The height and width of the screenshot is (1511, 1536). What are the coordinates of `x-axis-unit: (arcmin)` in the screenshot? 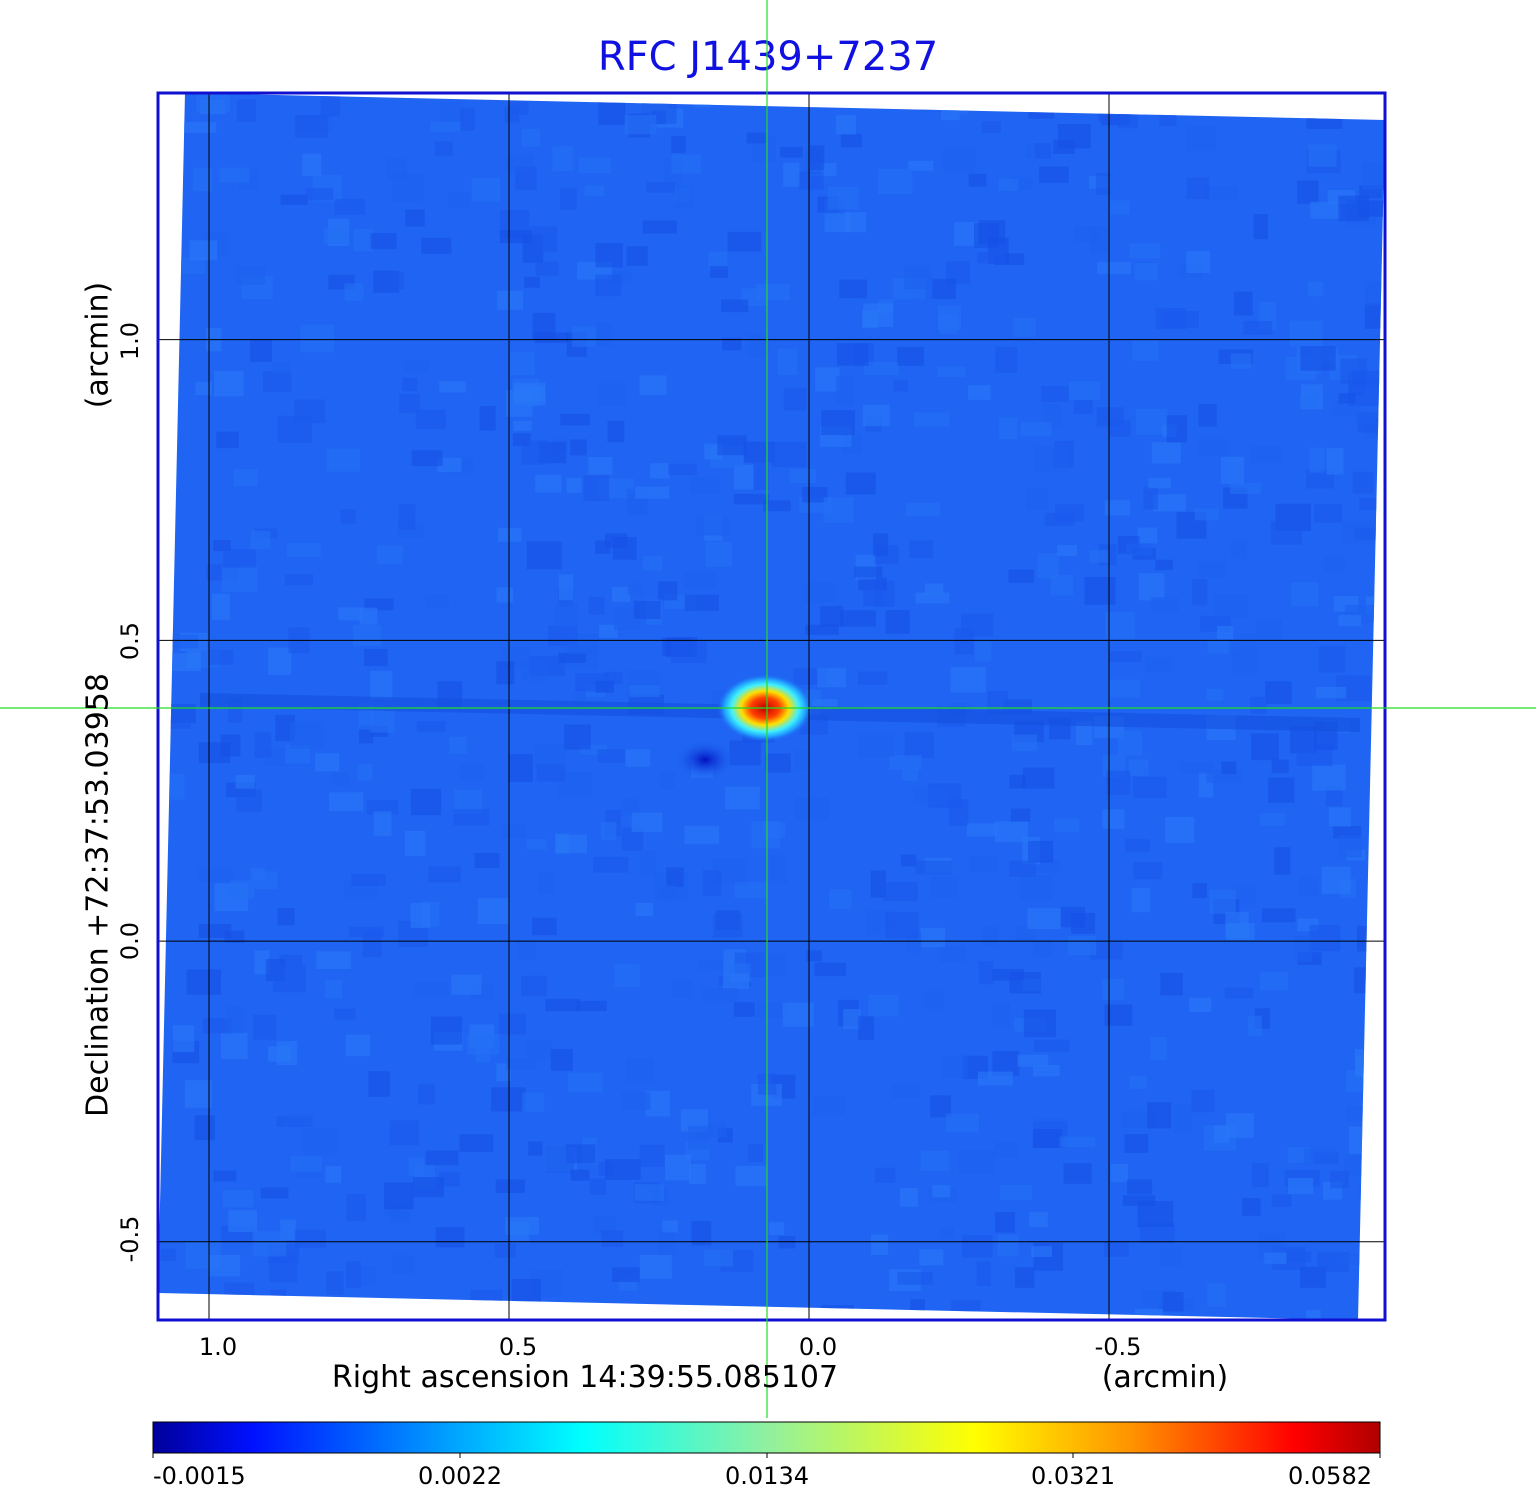 It's located at (1165, 1377).